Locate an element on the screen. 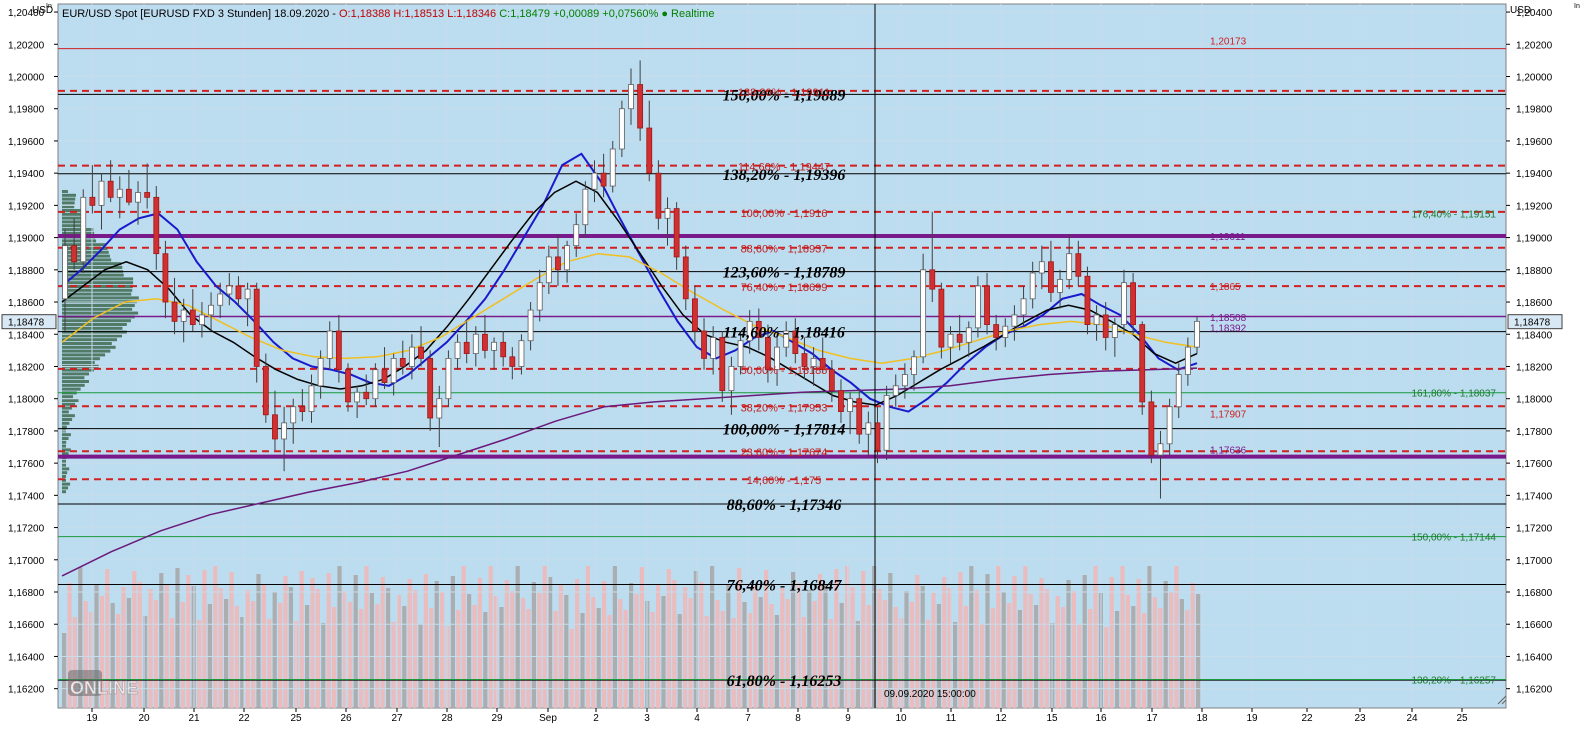 The image size is (1586, 736). fib-label-red: 114,60% - 1,19447 is located at coordinates (784, 168).